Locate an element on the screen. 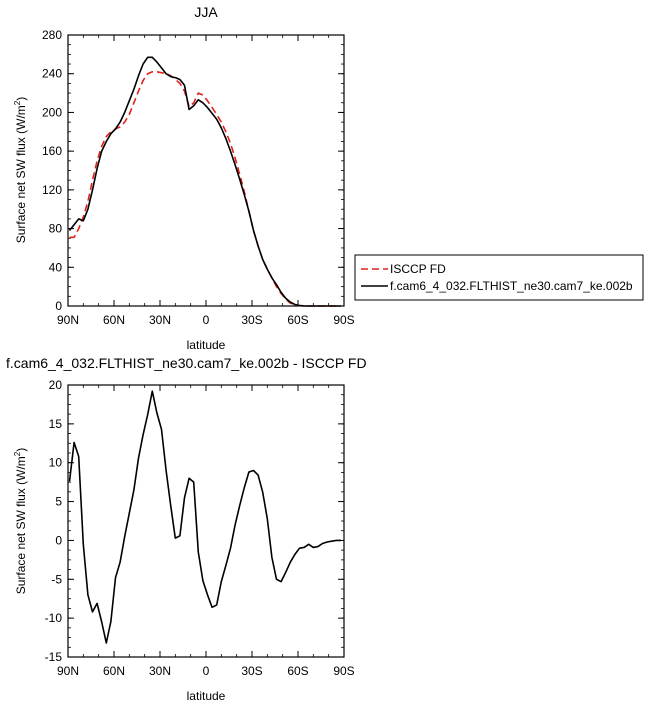  top-x-tick-label: 60N is located at coordinates (114, 320).